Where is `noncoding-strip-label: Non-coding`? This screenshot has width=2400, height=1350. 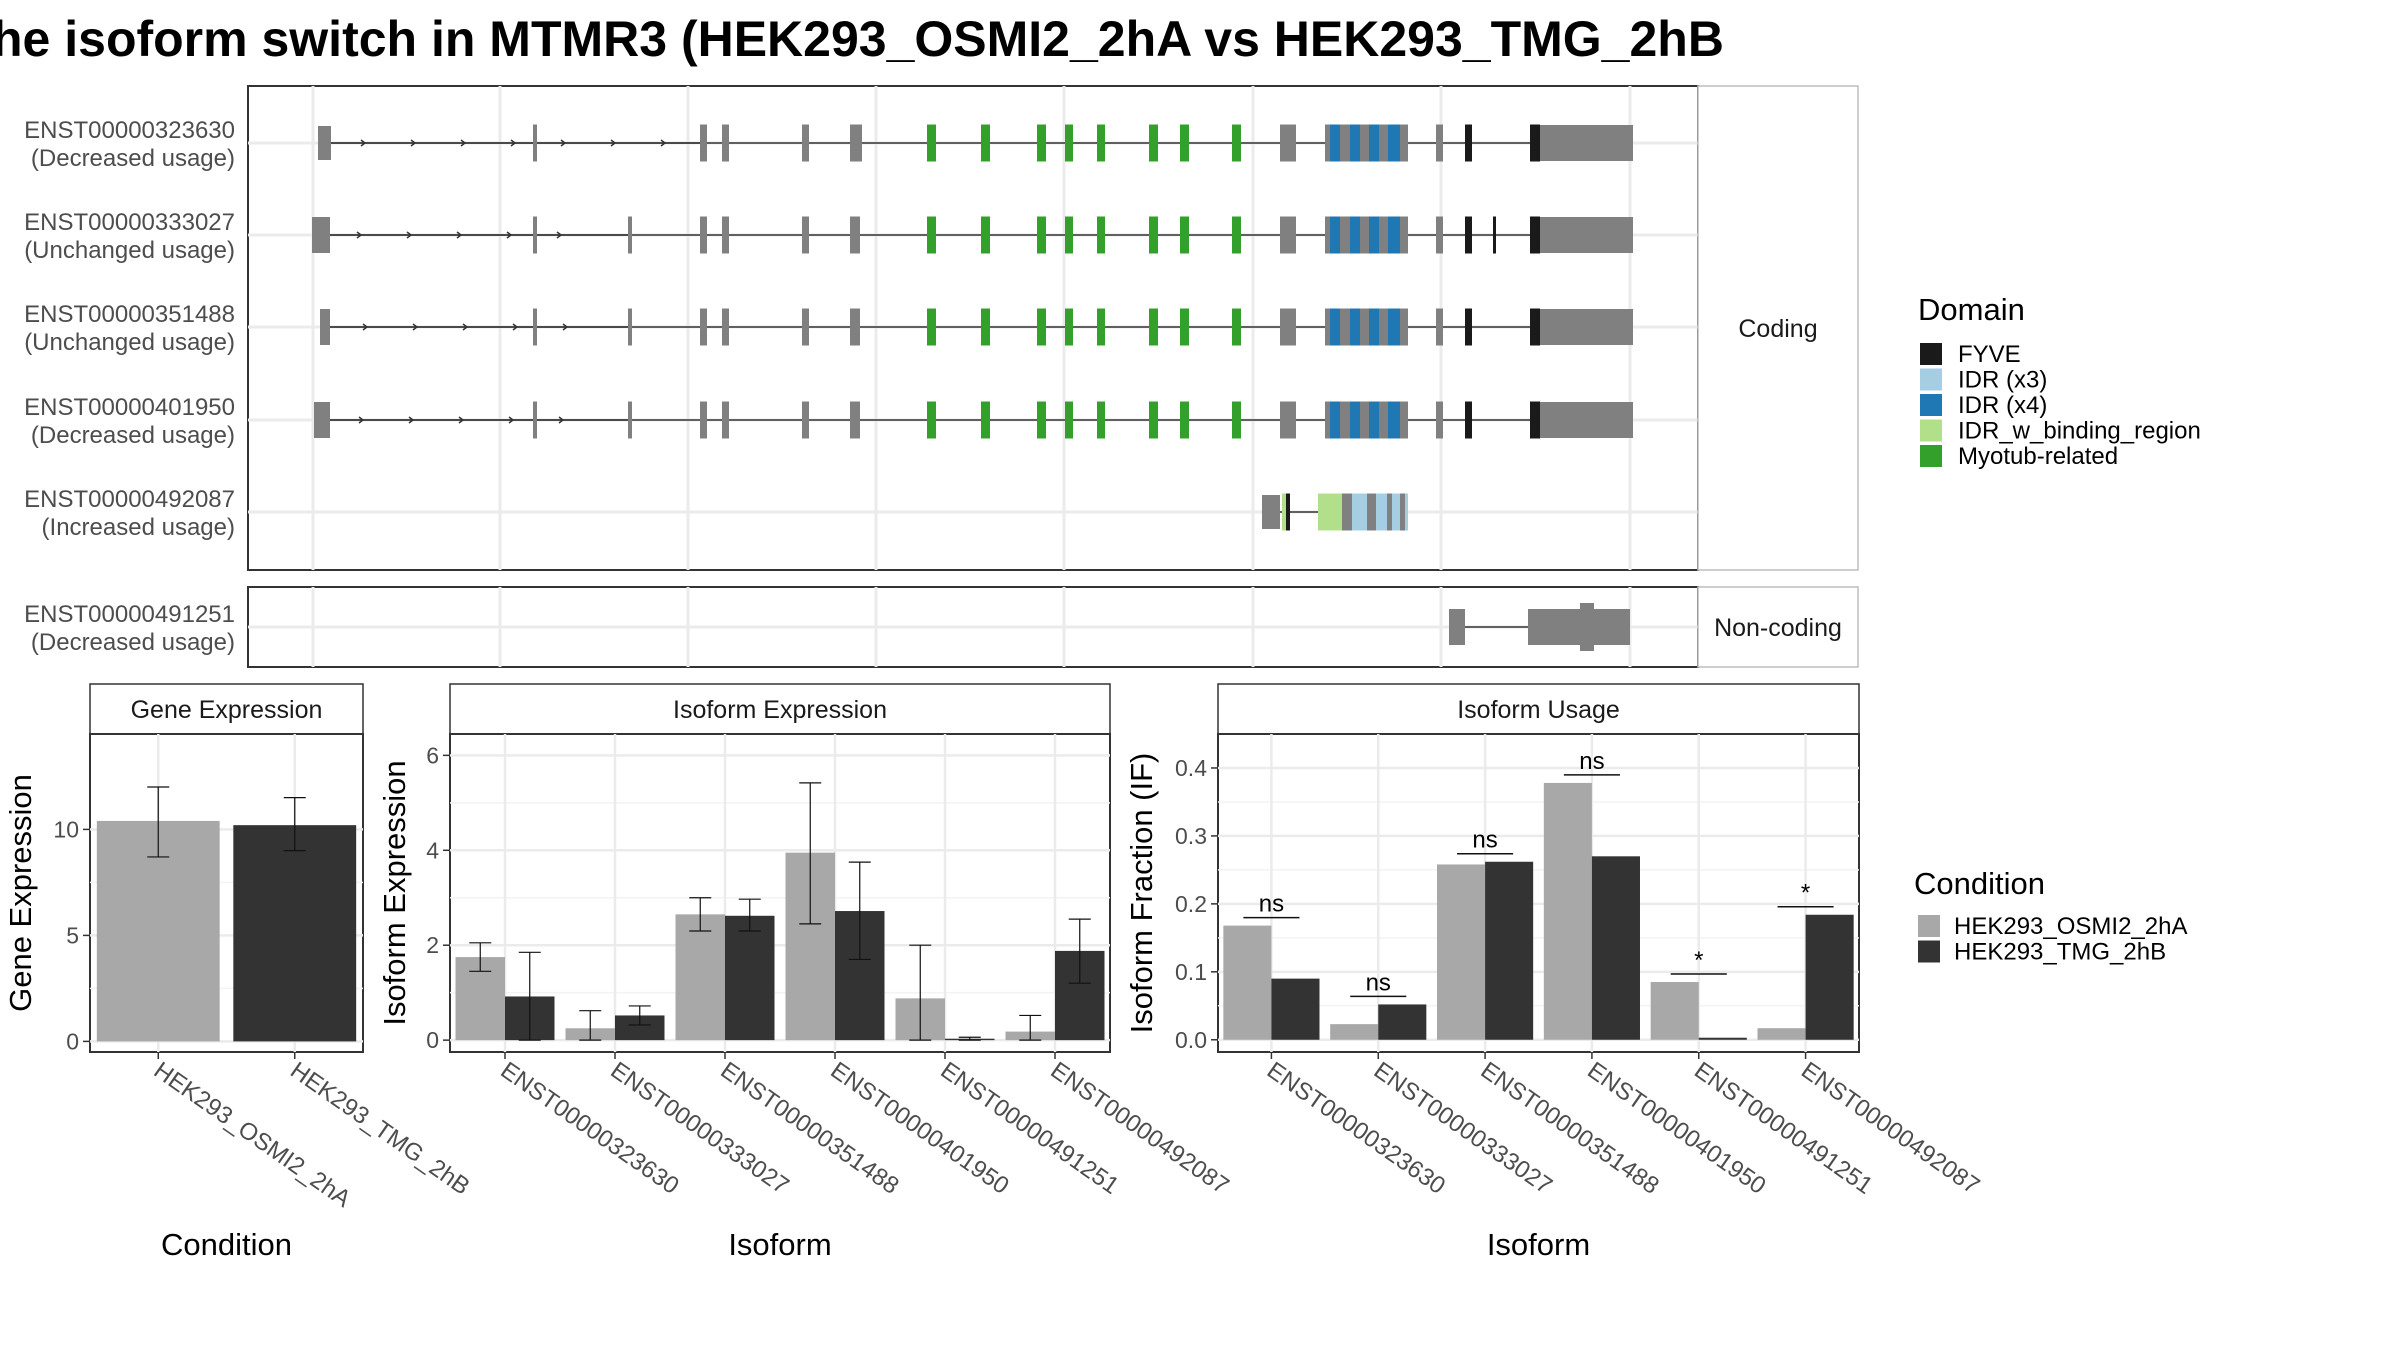 noncoding-strip-label: Non-coding is located at coordinates (1778, 628).